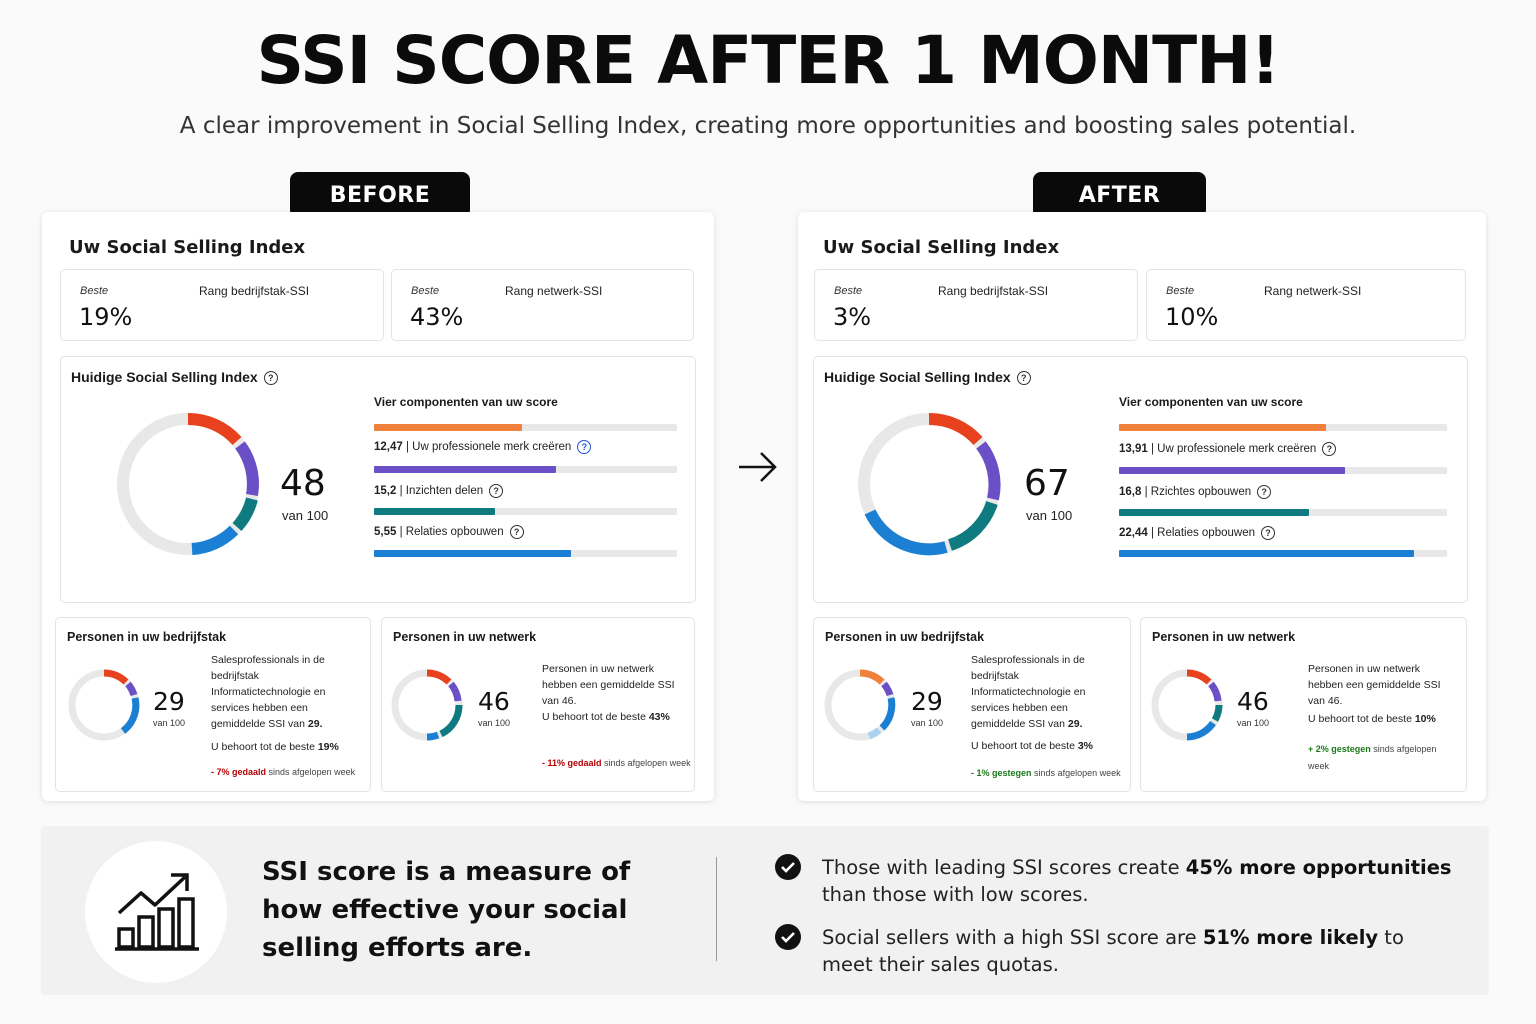 This screenshot has height=1024, width=1536. I want to click on industry-rank-text: U behoort tot de beste 19%, so click(275, 747).